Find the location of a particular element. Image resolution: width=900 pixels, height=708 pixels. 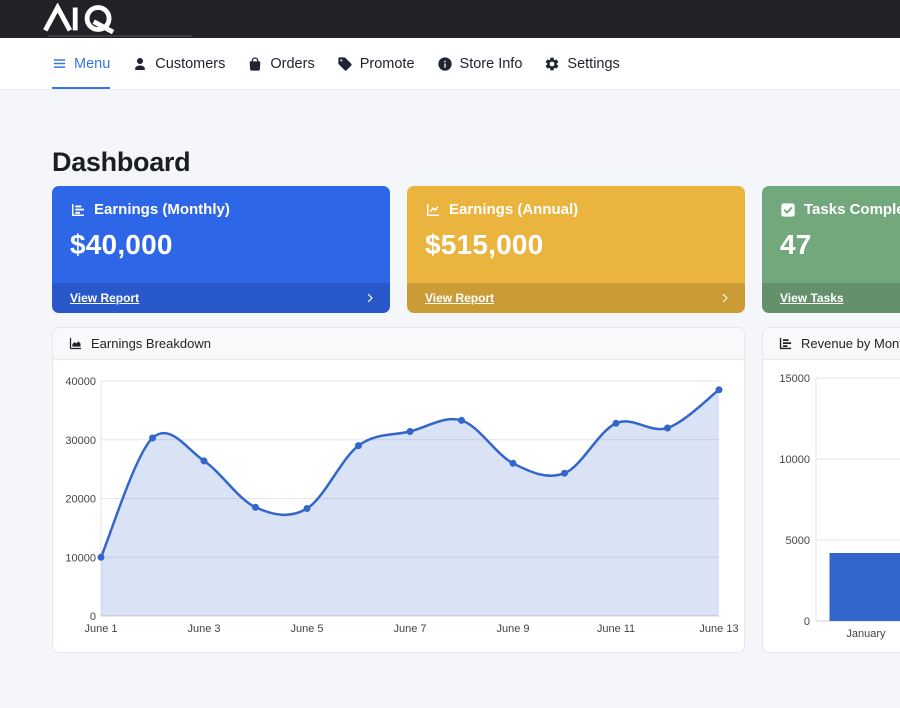

menu-icon is located at coordinates (59, 63).